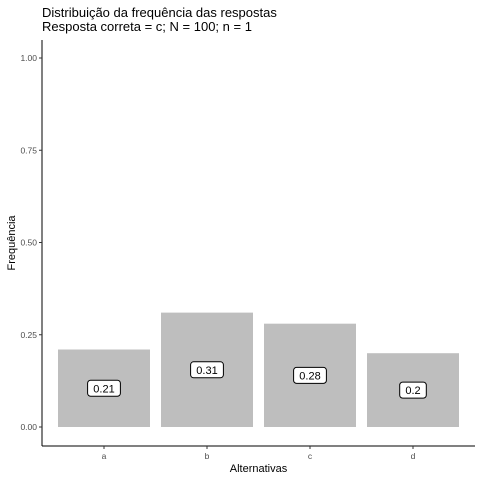 This screenshot has height=480, width=480. What do you see at coordinates (259, 453) in the screenshot?
I see `x-ticks: a b c d` at bounding box center [259, 453].